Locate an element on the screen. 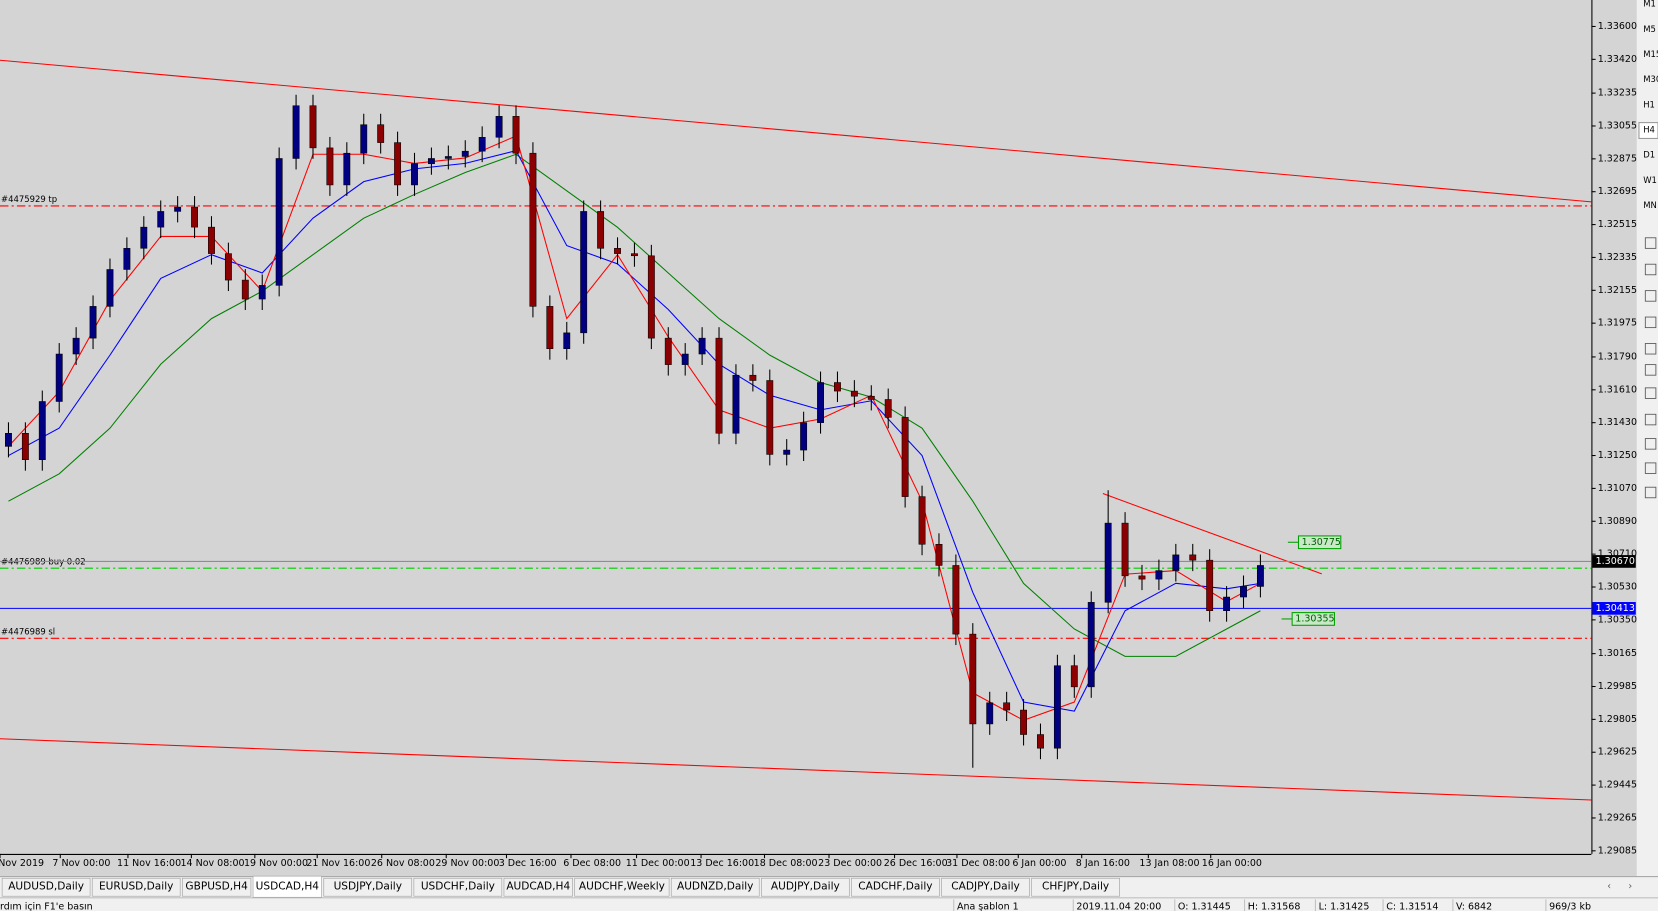 The height and width of the screenshot is (911, 1658). tab-label: AUDCAD,H4 is located at coordinates (538, 887).